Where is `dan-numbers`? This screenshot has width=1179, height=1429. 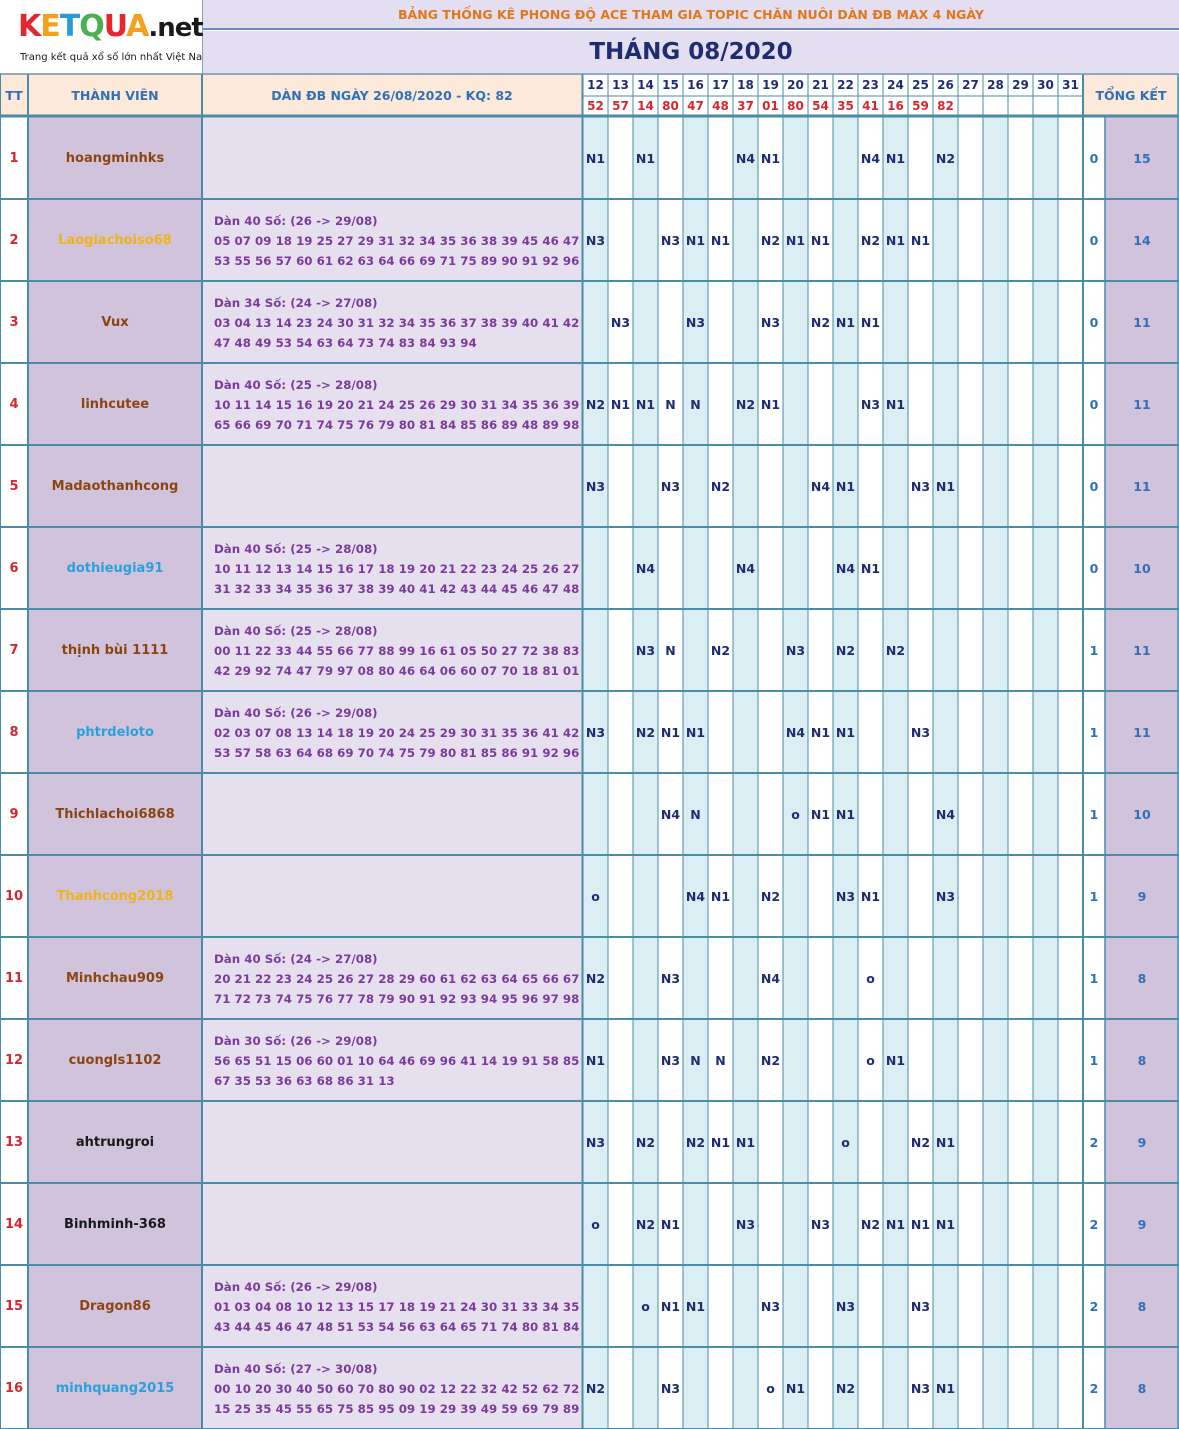 dan-numbers is located at coordinates (392, 896).